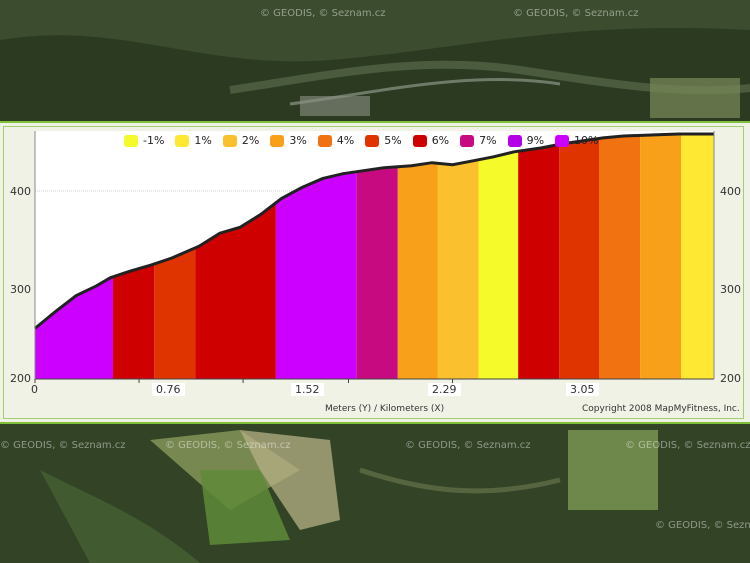 The width and height of the screenshot is (750, 563). Describe the element at coordinates (440, 140) in the screenshot. I see `legend-label: 6%` at that location.